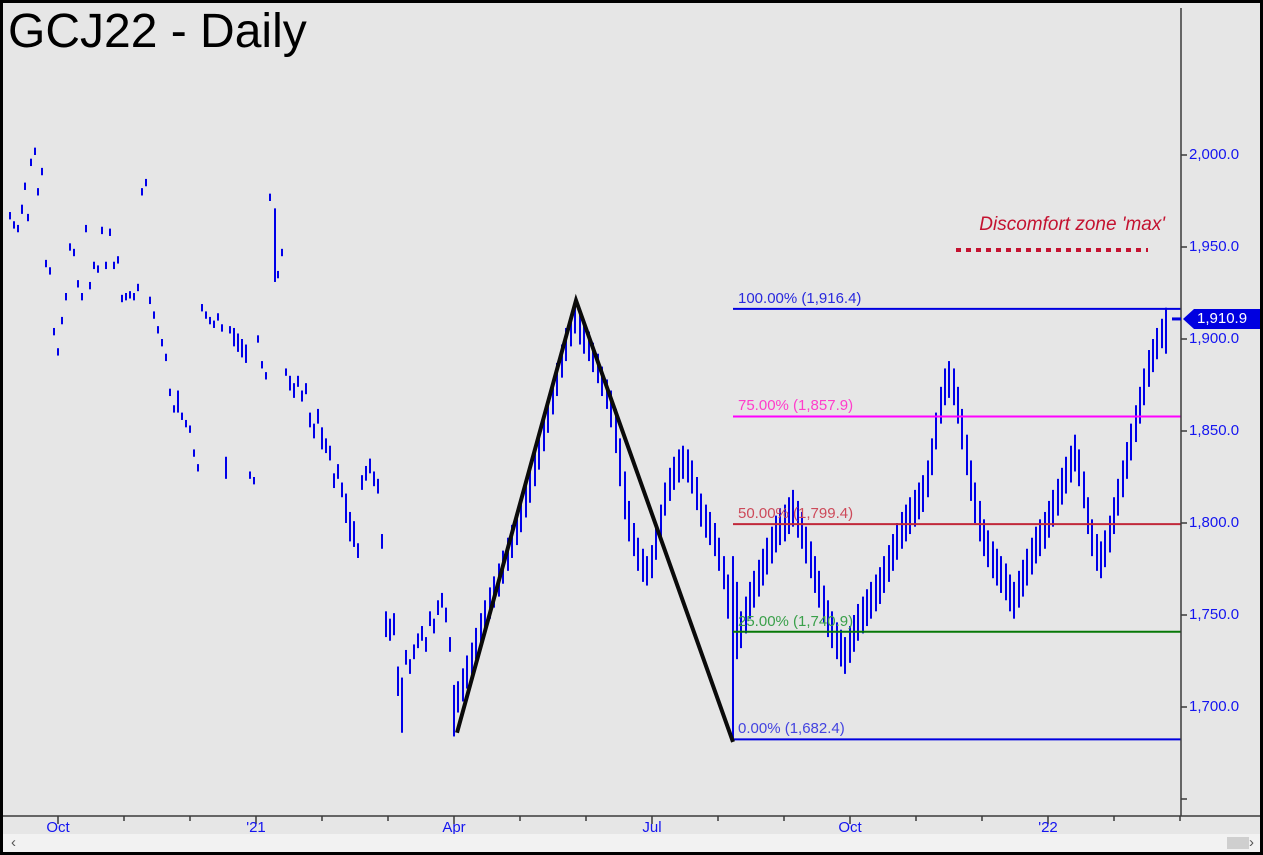 The width and height of the screenshot is (1263, 855). Describe the element at coordinates (796, 514) in the screenshot. I see `fib-label-50.00%: 50.00% (1,799.4)` at that location.